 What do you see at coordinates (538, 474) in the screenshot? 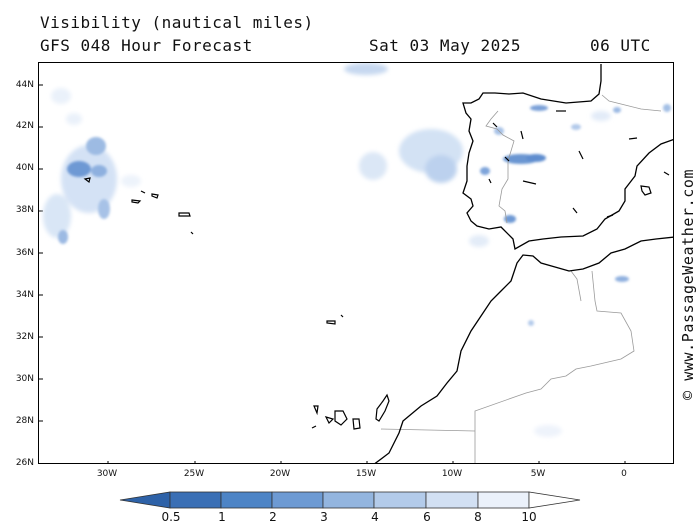
I see `lon-label-5w: 5W` at bounding box center [538, 474].